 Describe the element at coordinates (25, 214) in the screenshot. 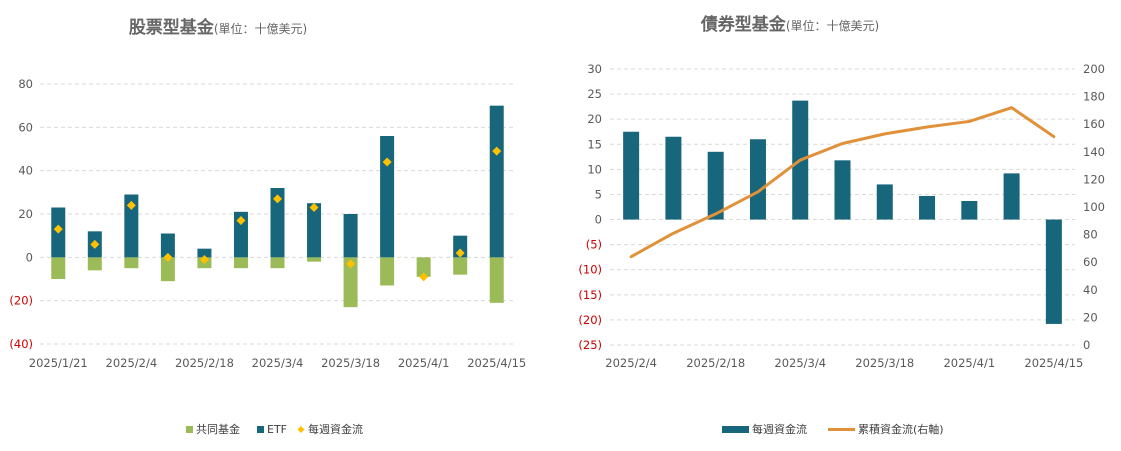

I see `y-tick-label: 20` at that location.